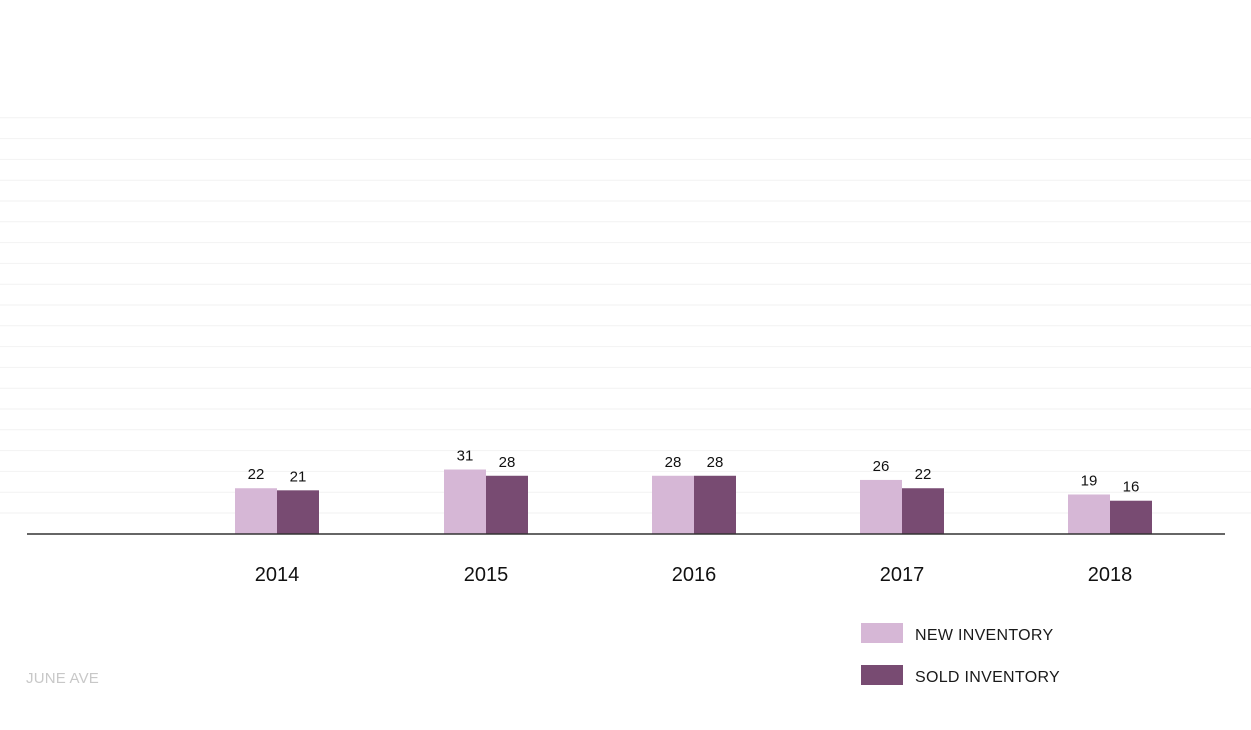 This screenshot has height=730, width=1251. What do you see at coordinates (298, 512) in the screenshot?
I see `bar-sold-2014` at bounding box center [298, 512].